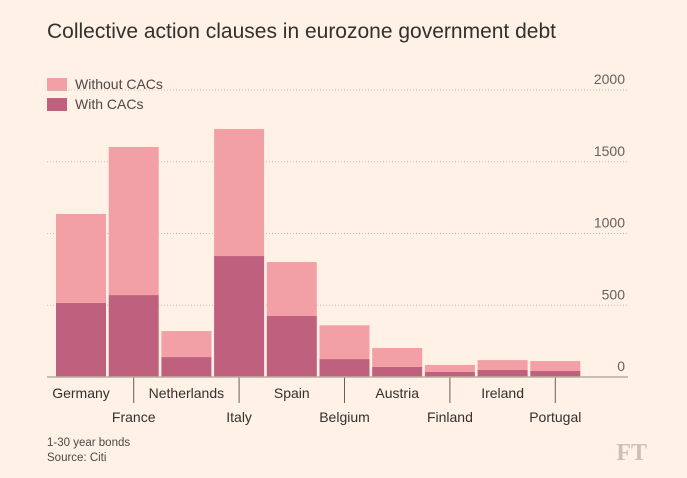 This screenshot has width=687, height=478. I want to click on ft-logo: FT, so click(631, 453).